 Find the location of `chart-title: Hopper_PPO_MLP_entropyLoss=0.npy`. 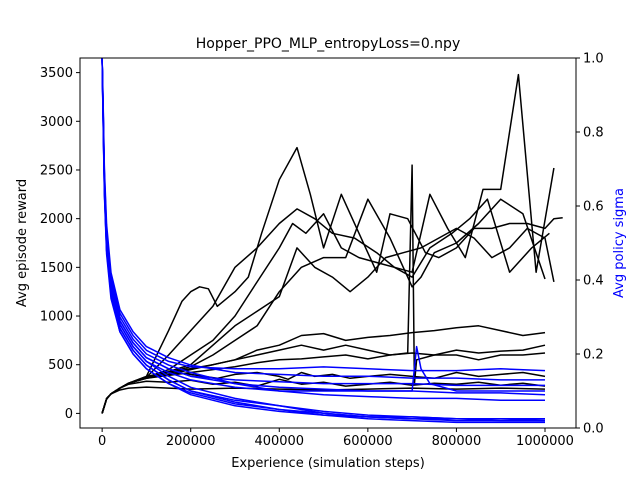

chart-title: Hopper_PPO_MLP_entropyLoss=0.npy is located at coordinates (328, 44).